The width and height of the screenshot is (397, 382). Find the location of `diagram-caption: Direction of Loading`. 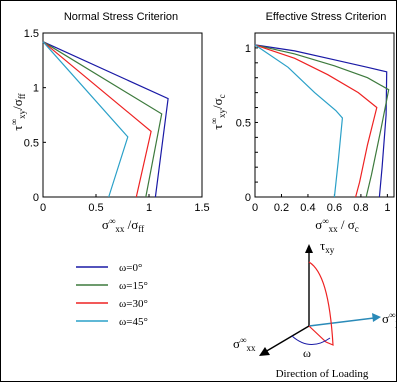

diagram-caption: Direction of Loading is located at coordinates (322, 374).